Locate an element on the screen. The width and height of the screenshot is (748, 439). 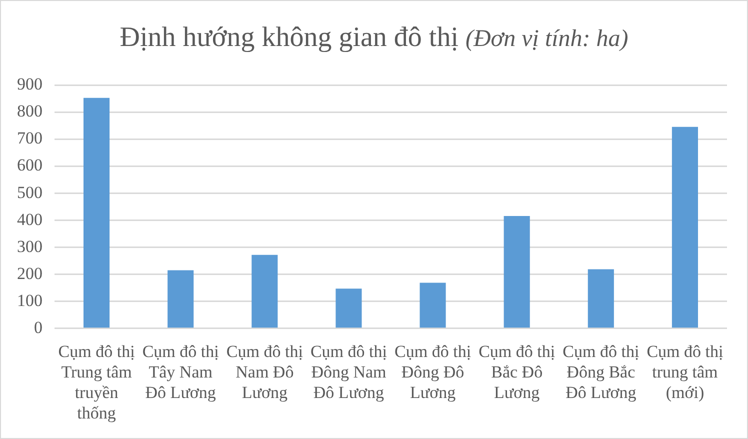
y-tick-label: 0 is located at coordinates (38, 327).